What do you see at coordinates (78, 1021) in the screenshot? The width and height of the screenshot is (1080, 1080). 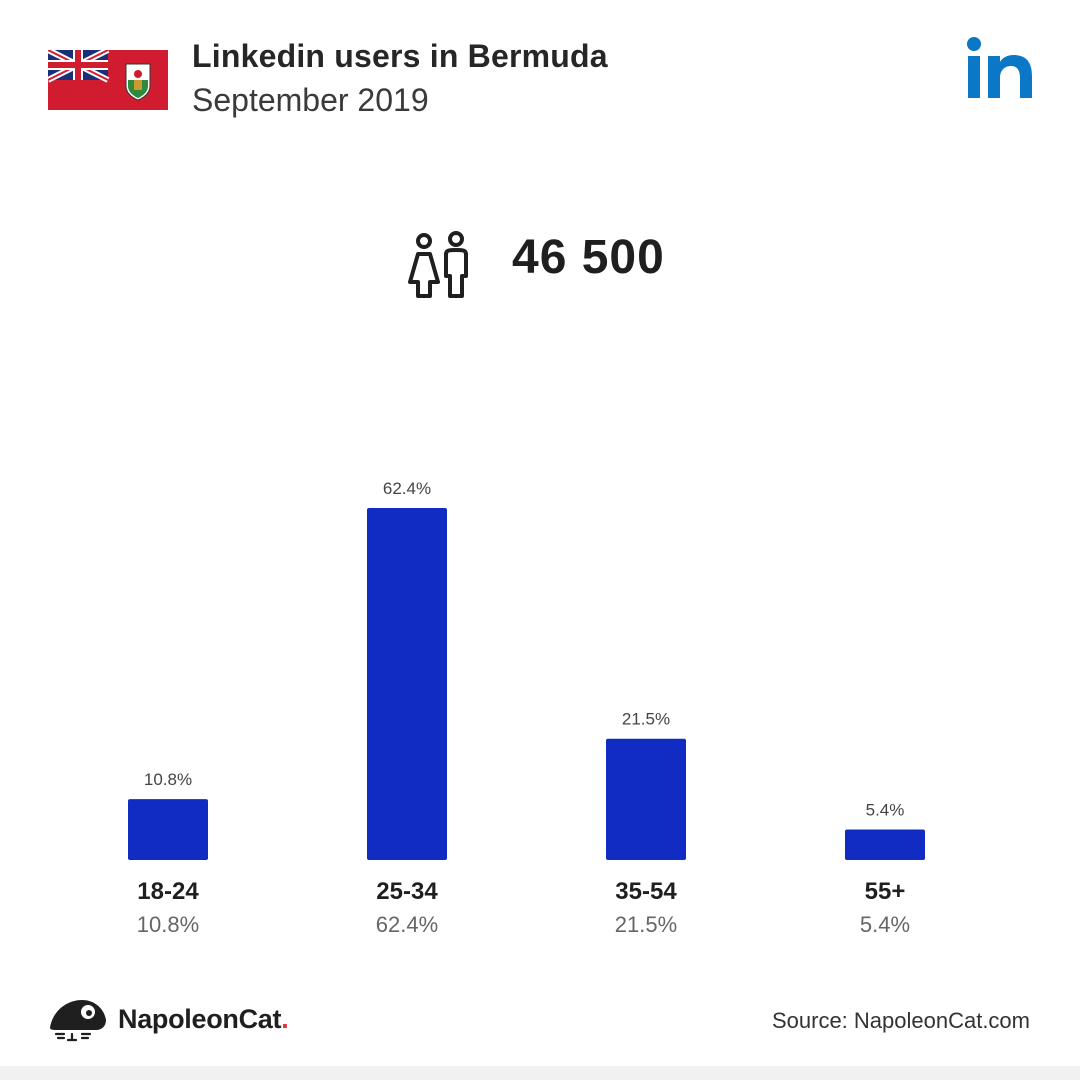 I see `napoleoncat-logo-icon` at bounding box center [78, 1021].